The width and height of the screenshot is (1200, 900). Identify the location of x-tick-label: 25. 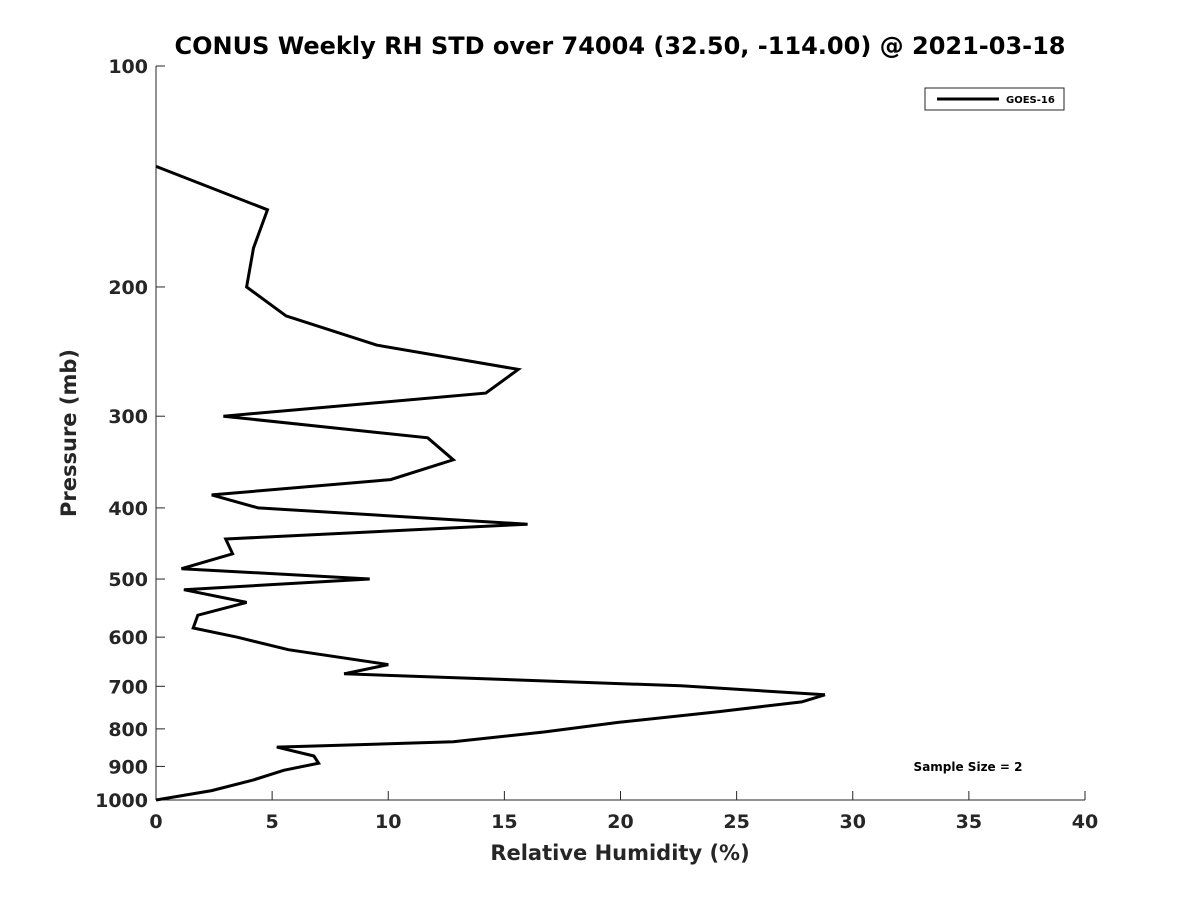
(736, 822).